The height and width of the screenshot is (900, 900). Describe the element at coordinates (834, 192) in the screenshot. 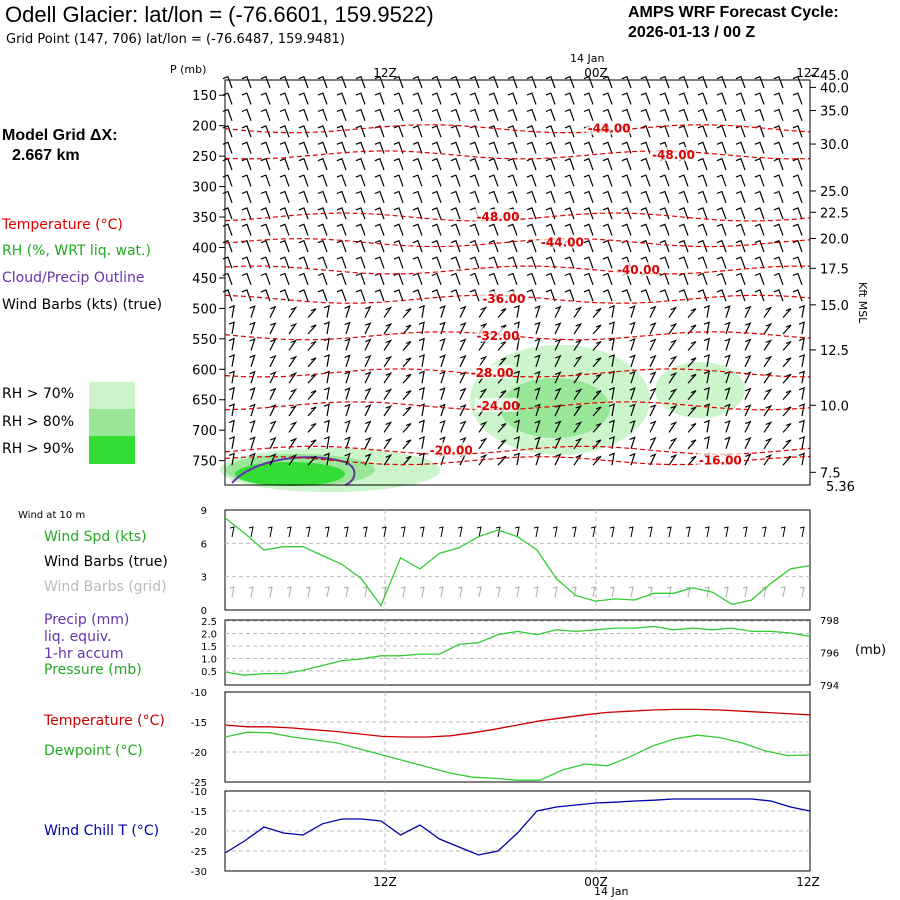

I see `height-tick-label: 25.0` at that location.